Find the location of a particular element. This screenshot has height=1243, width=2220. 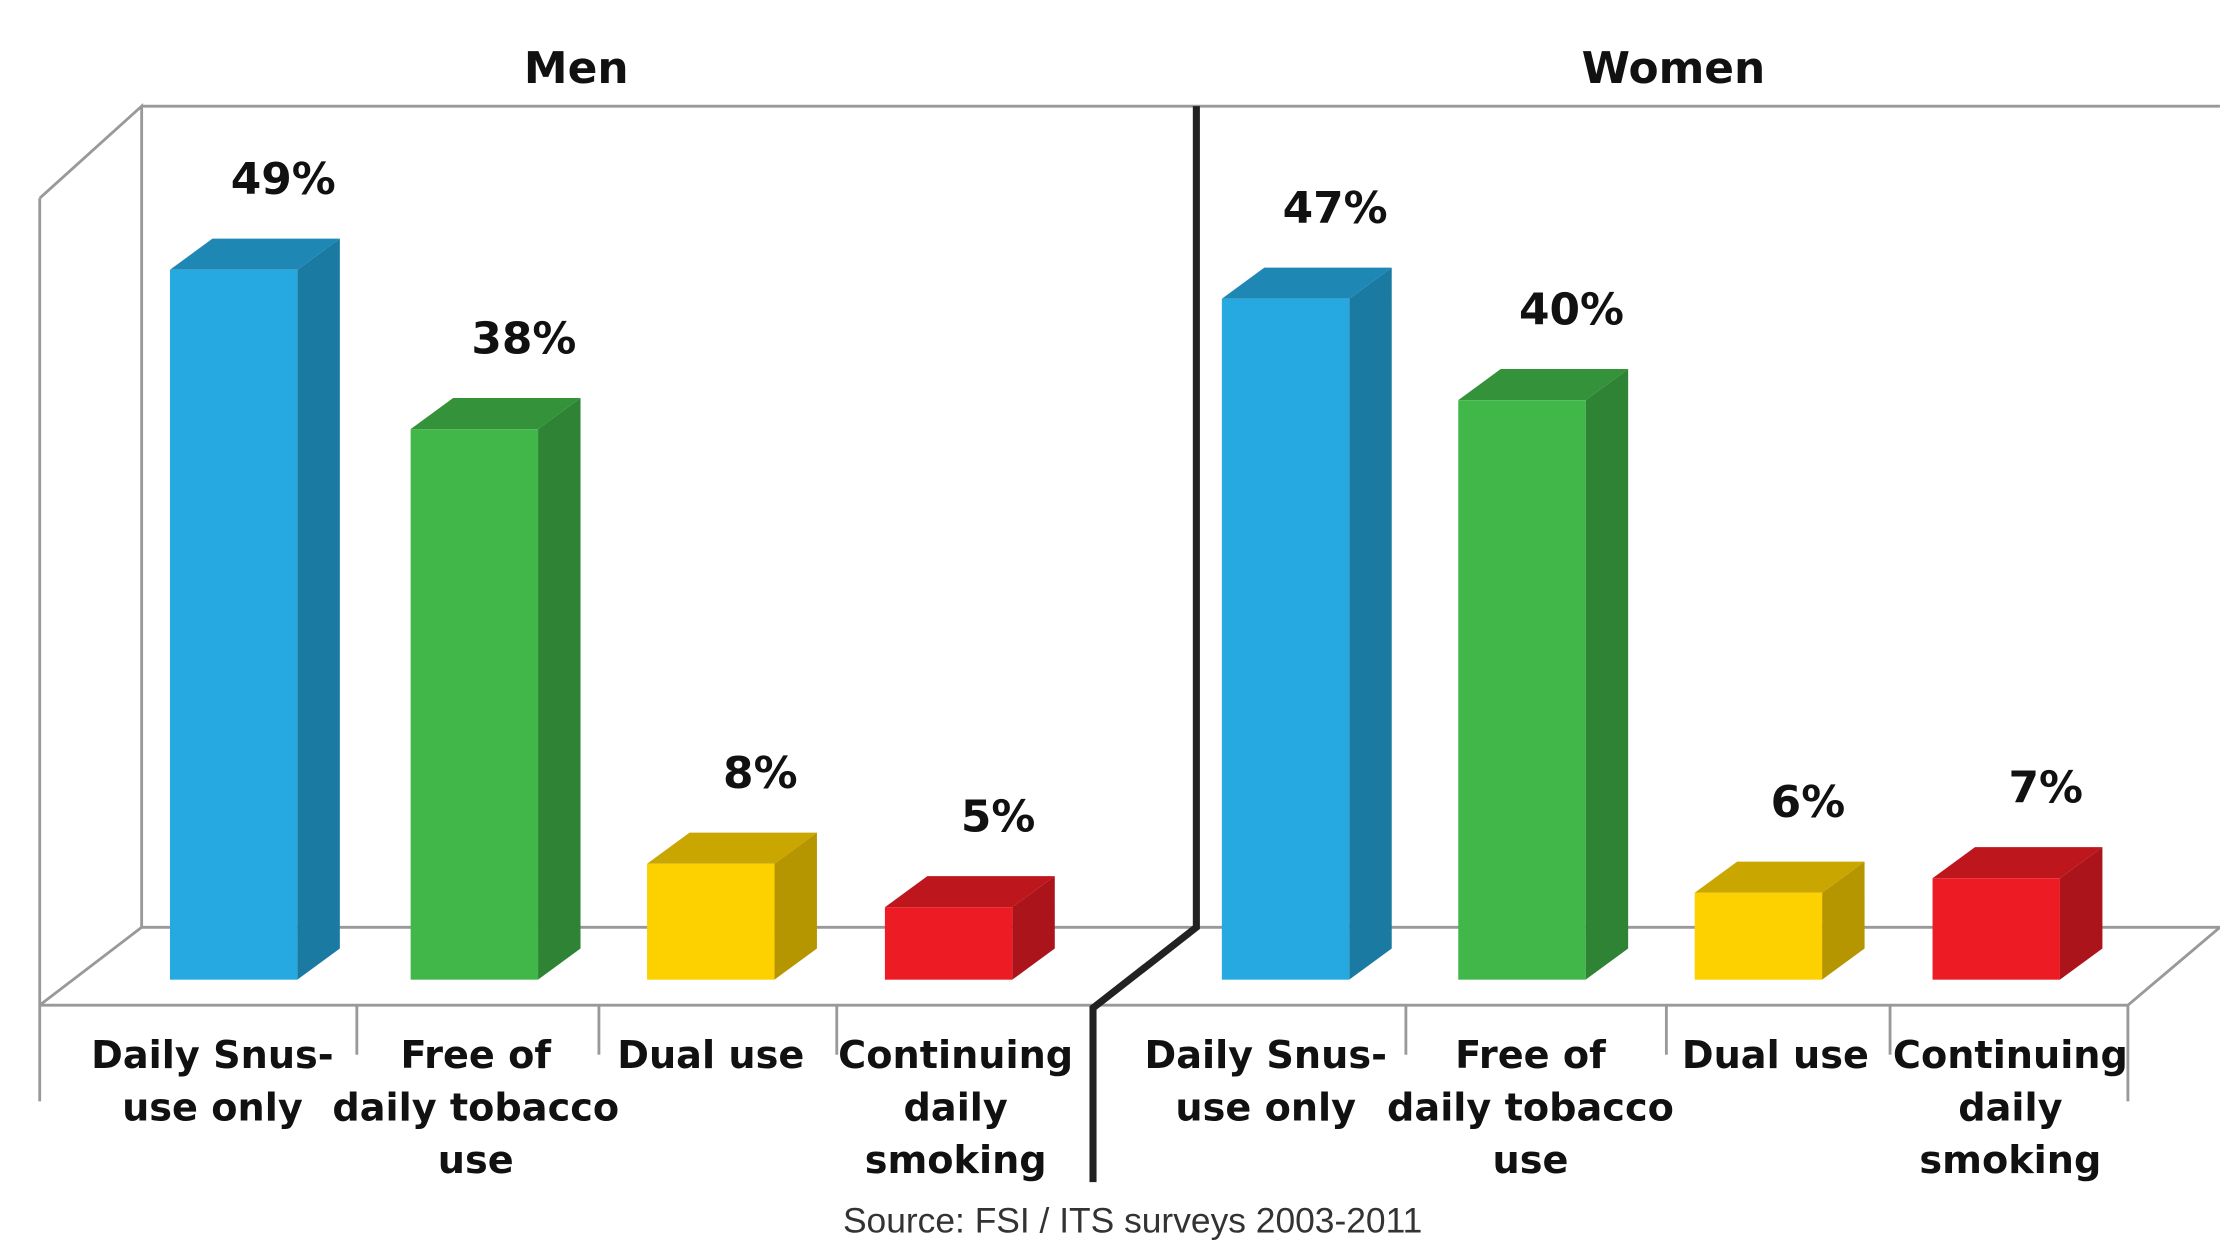

value-label: 49% is located at coordinates (283, 179).